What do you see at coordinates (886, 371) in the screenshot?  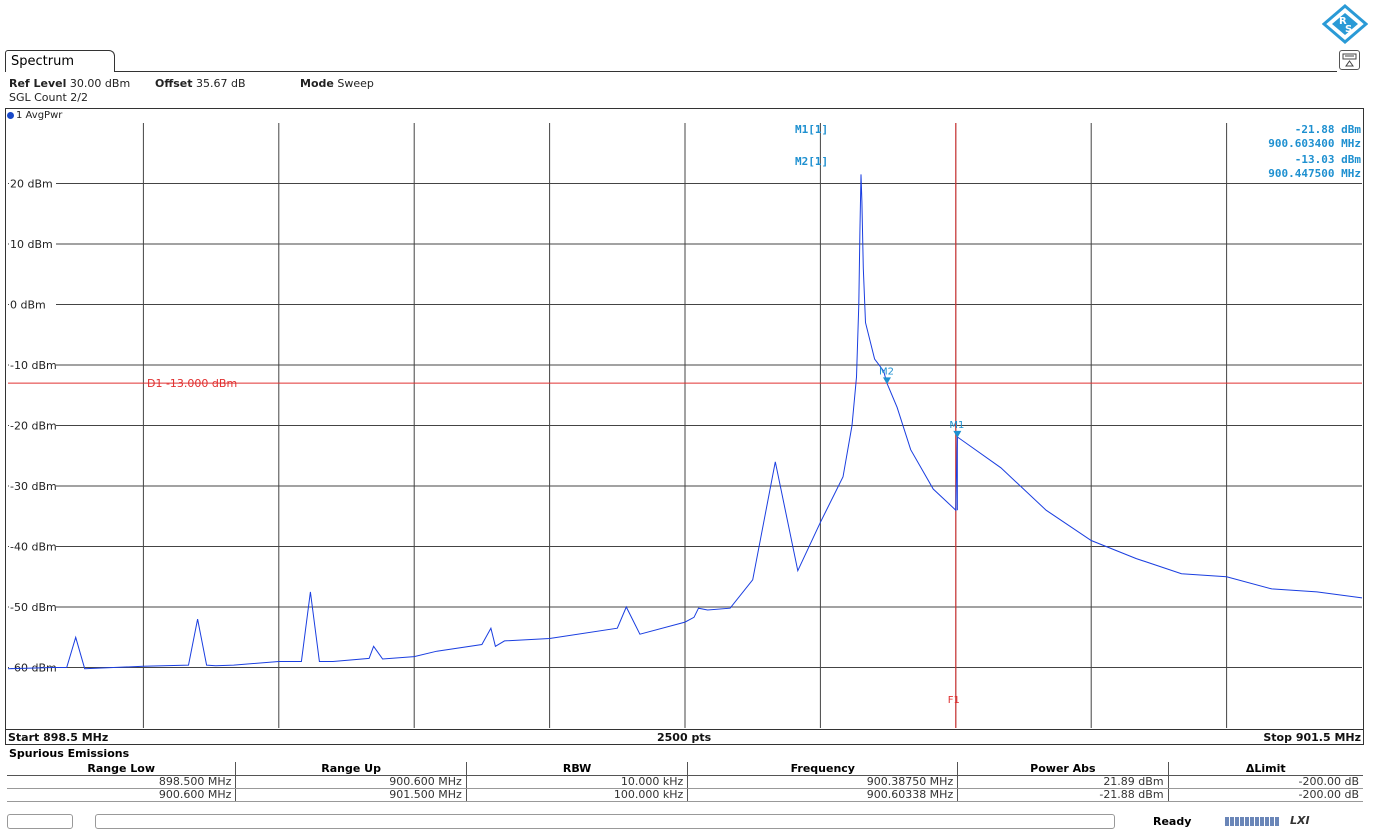 I see `m2-marker-tag: M2` at bounding box center [886, 371].